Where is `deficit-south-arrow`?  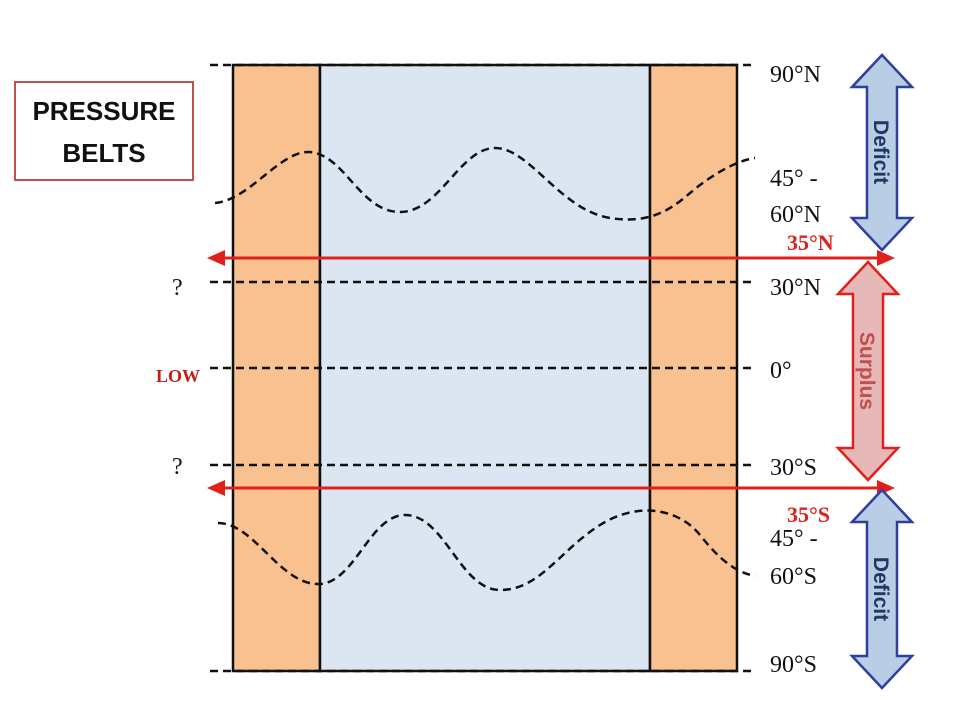 deficit-south-arrow is located at coordinates (882, 589).